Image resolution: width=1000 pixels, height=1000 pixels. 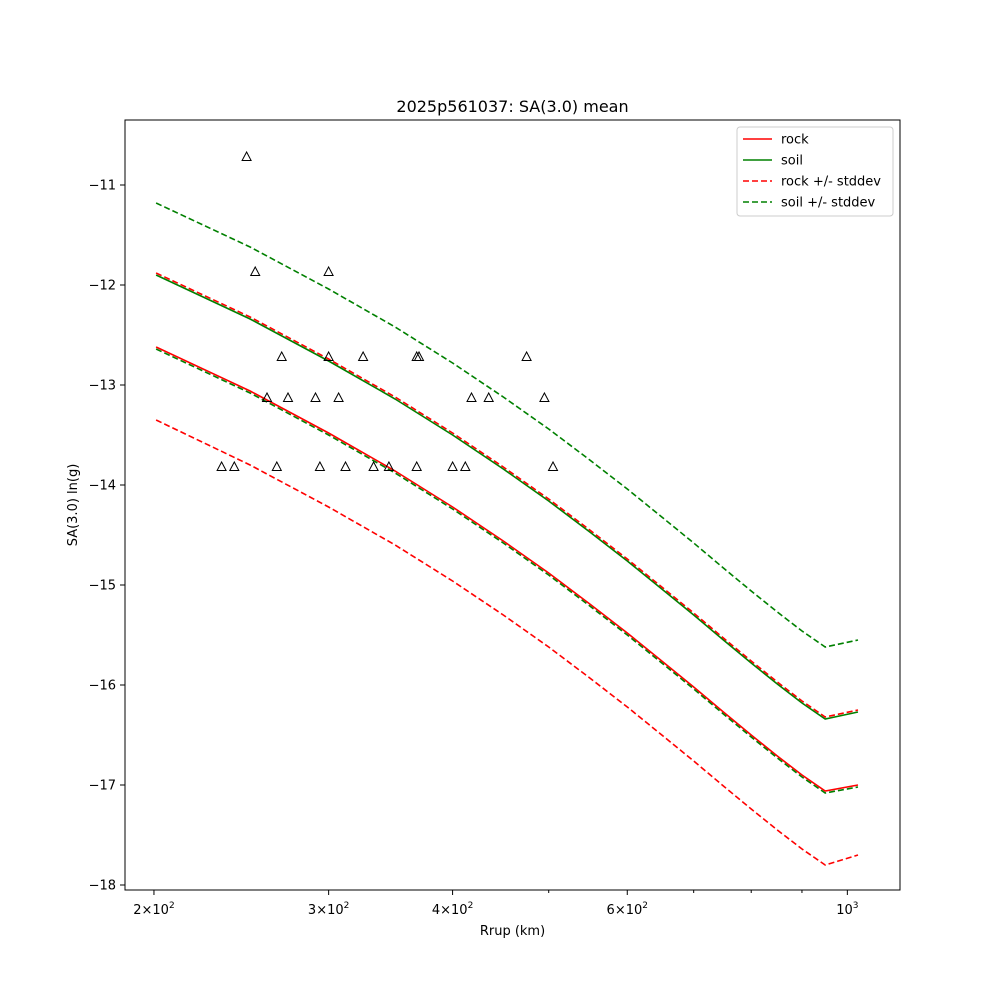 What do you see at coordinates (102, 586) in the screenshot?
I see `y-tick-label: −15` at bounding box center [102, 586].